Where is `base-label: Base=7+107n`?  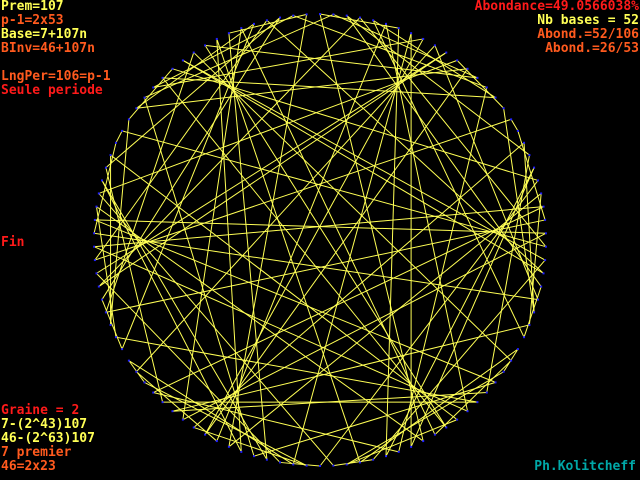
base-label: Base=7+107n is located at coordinates (44, 34).